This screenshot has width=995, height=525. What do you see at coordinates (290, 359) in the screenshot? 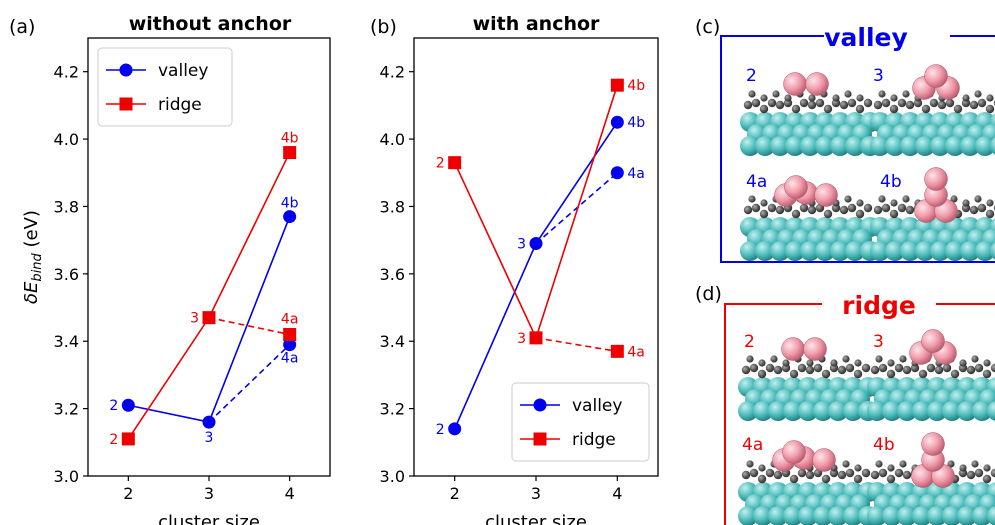
I see `panel-a-valley-point-label: 4a` at bounding box center [290, 359].